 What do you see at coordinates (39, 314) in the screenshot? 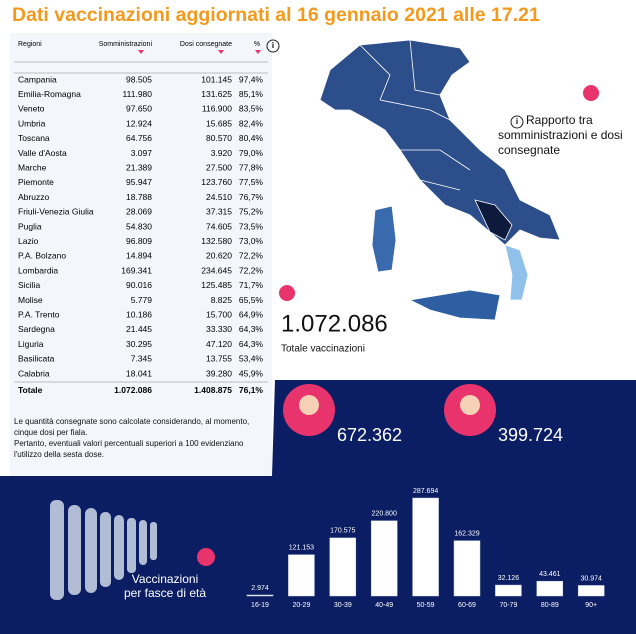
I see `table-cell: P.A. Trento` at bounding box center [39, 314].